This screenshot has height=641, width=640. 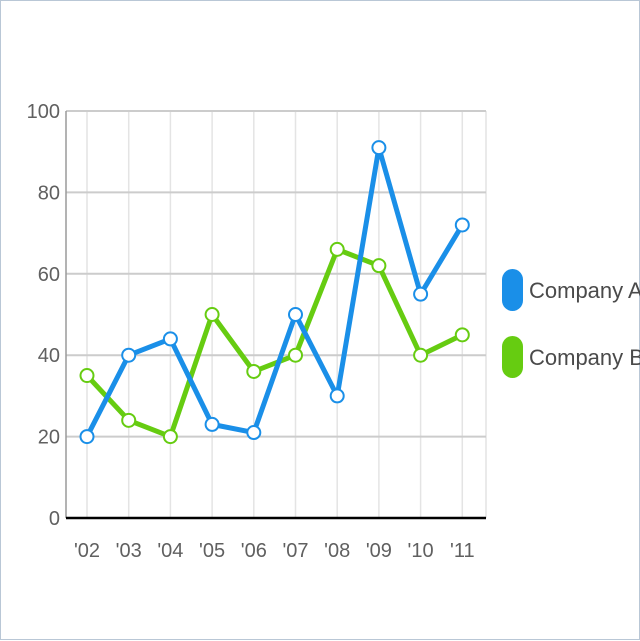 What do you see at coordinates (512, 357) in the screenshot?
I see `legend-swatch-company-b` at bounding box center [512, 357].